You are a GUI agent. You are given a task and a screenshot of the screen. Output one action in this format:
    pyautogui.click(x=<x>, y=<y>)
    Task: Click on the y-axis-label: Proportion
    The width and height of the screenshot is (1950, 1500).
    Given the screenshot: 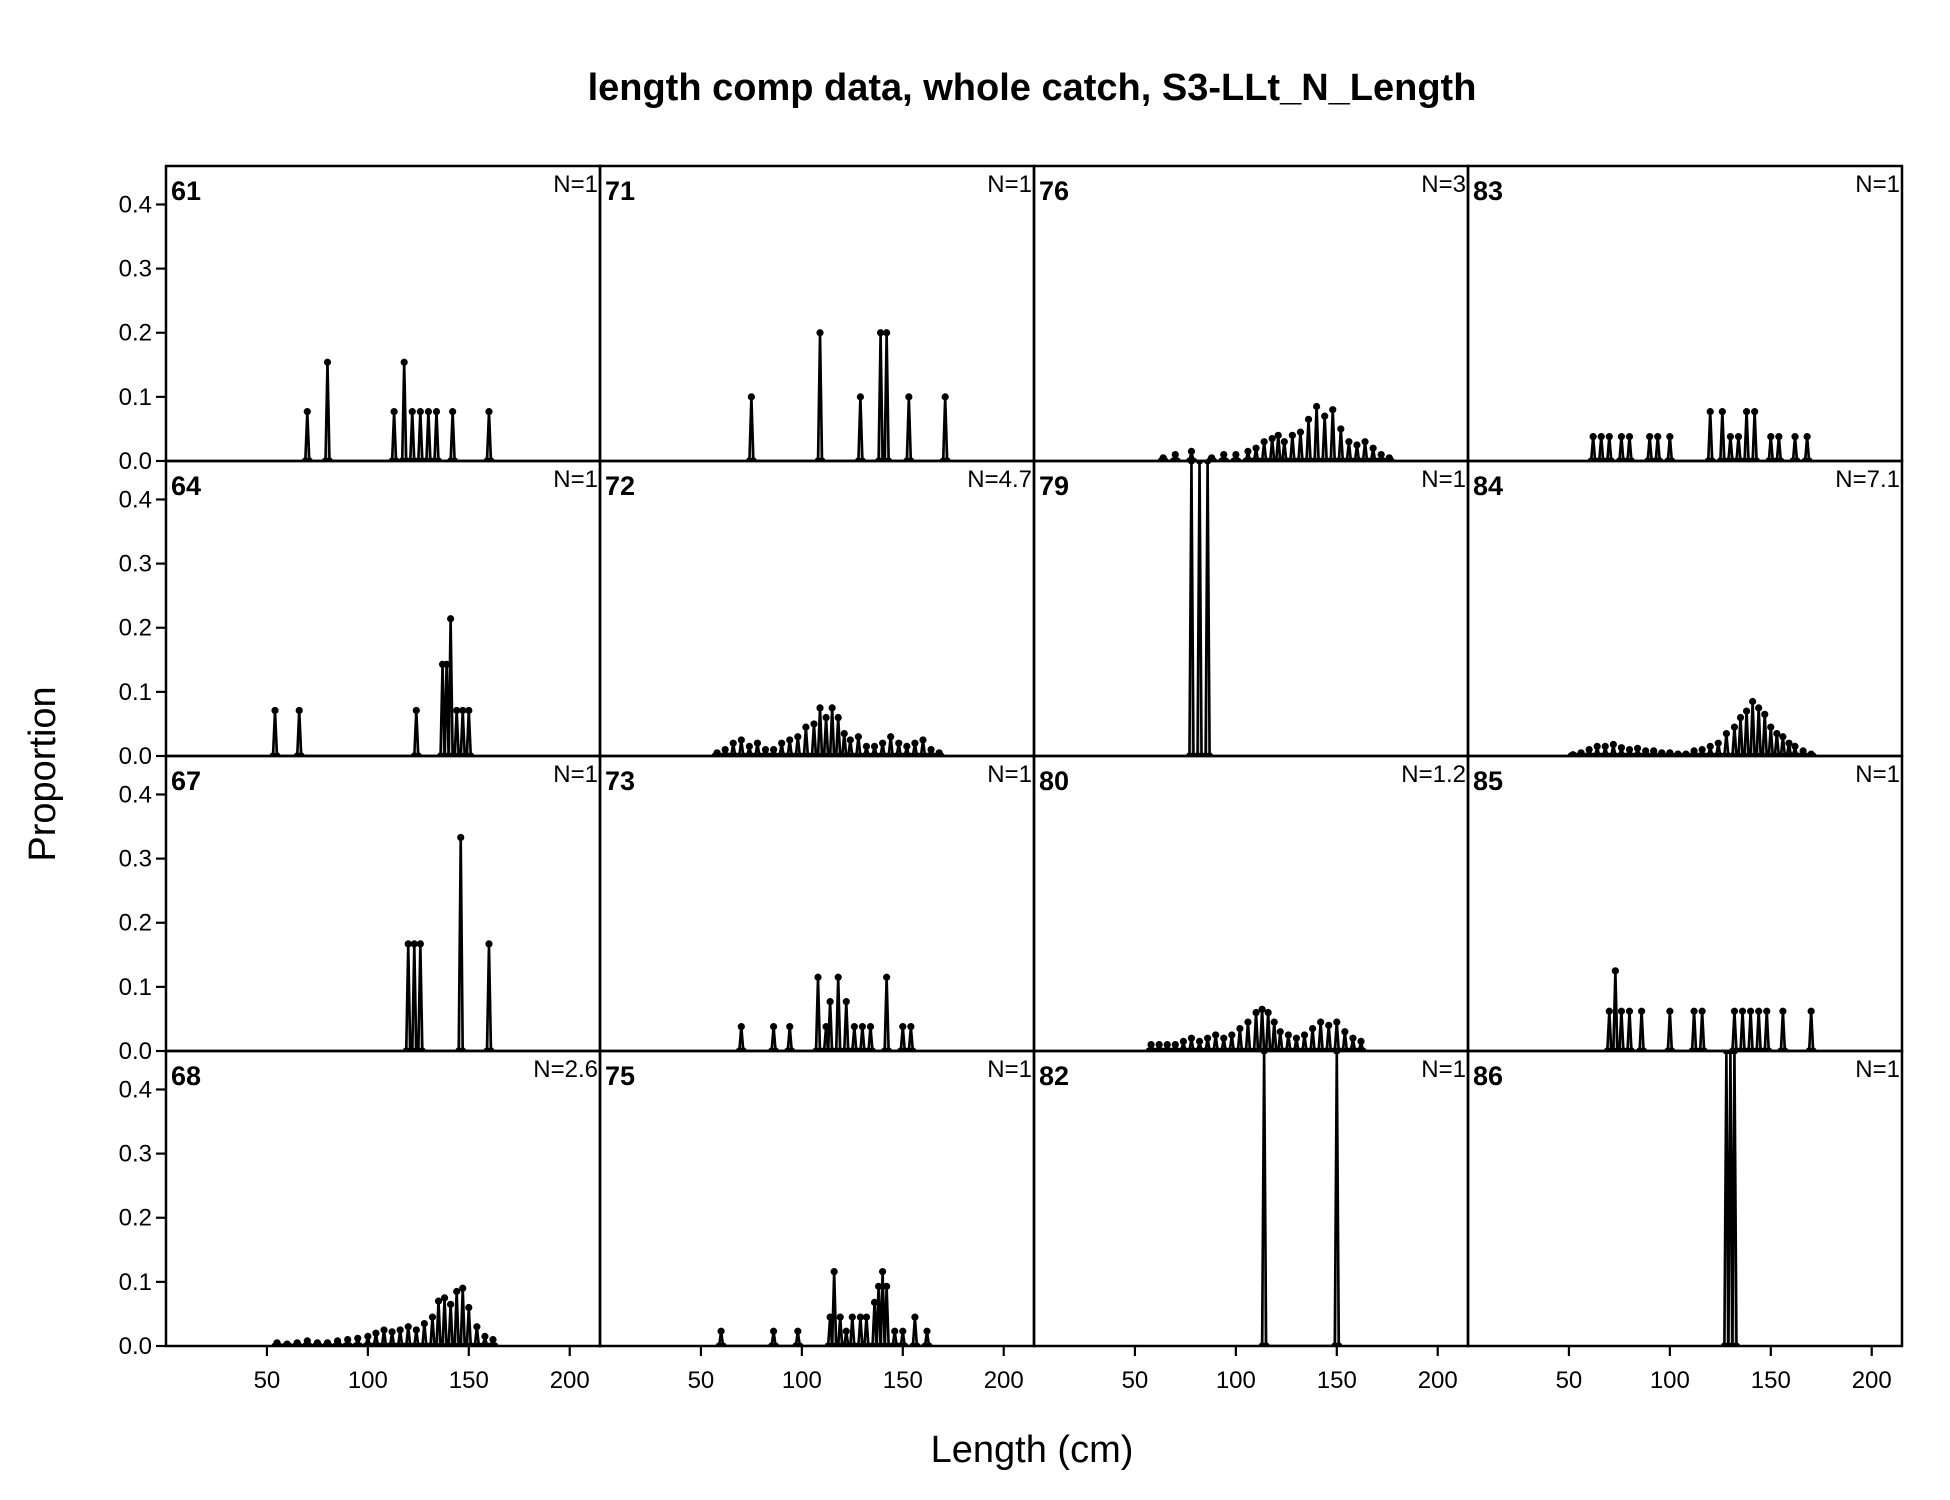 What is the action you would take?
    pyautogui.click(x=43, y=773)
    